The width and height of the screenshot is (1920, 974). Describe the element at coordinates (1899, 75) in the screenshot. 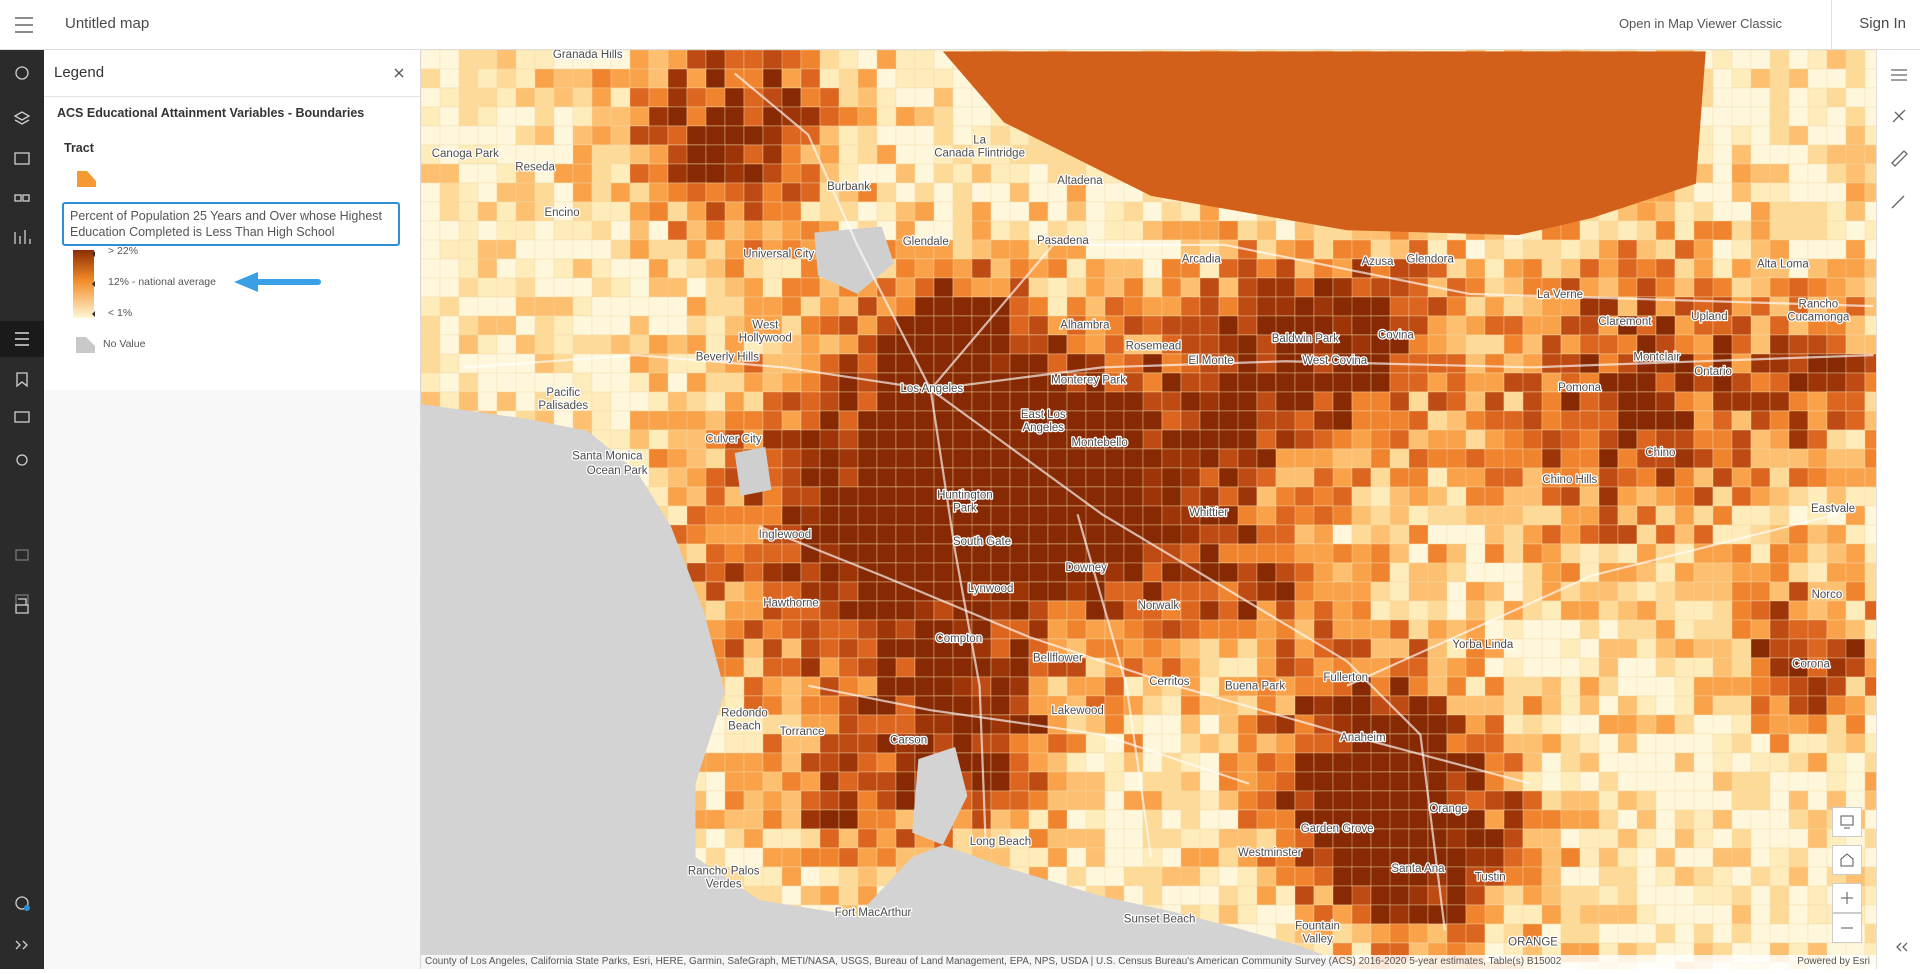

I see `properties-icon` at that location.